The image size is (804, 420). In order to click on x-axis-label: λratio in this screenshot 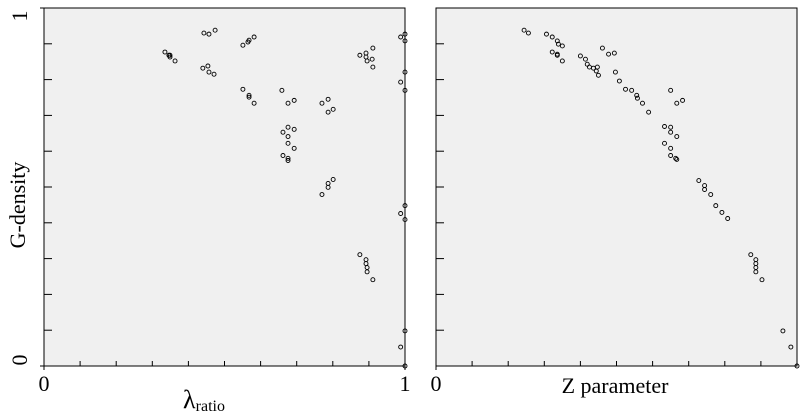, I will do `click(204, 400)`.